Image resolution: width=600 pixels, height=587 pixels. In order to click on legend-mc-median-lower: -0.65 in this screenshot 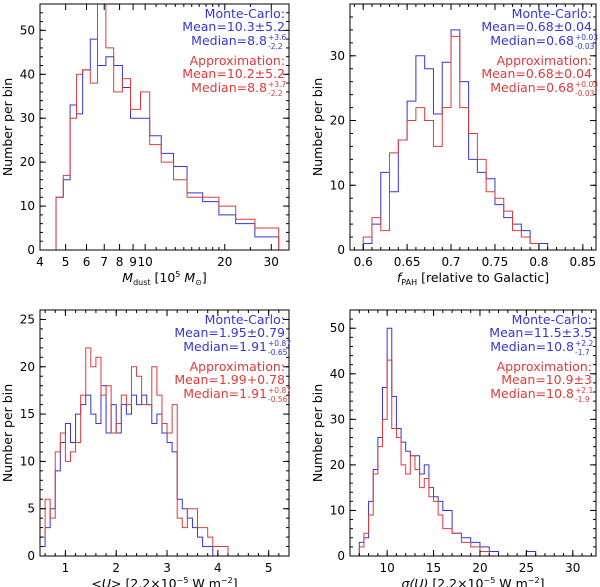, I will do `click(278, 352)`.